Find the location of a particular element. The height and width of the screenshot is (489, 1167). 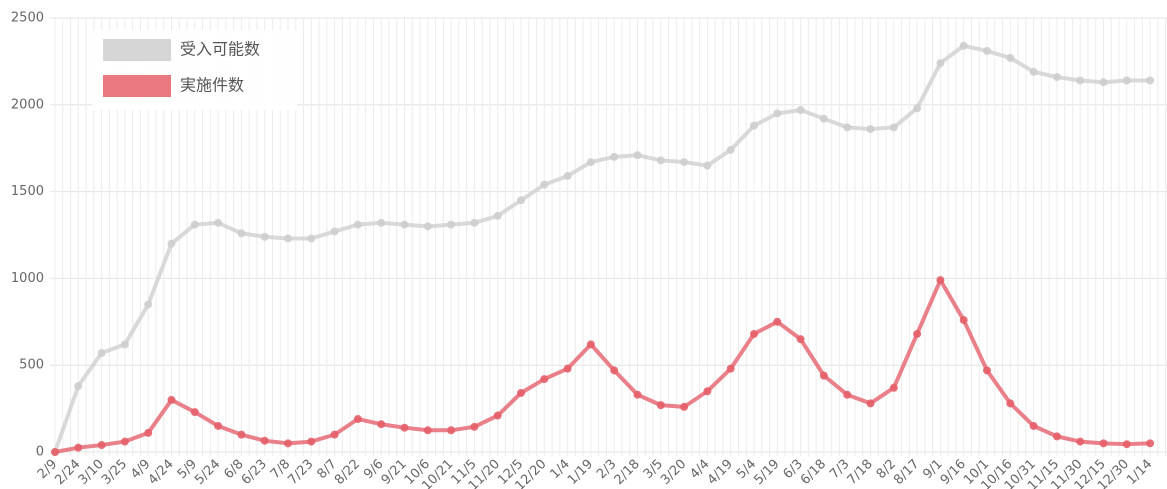

y-tick-label: 500 is located at coordinates (31, 365).